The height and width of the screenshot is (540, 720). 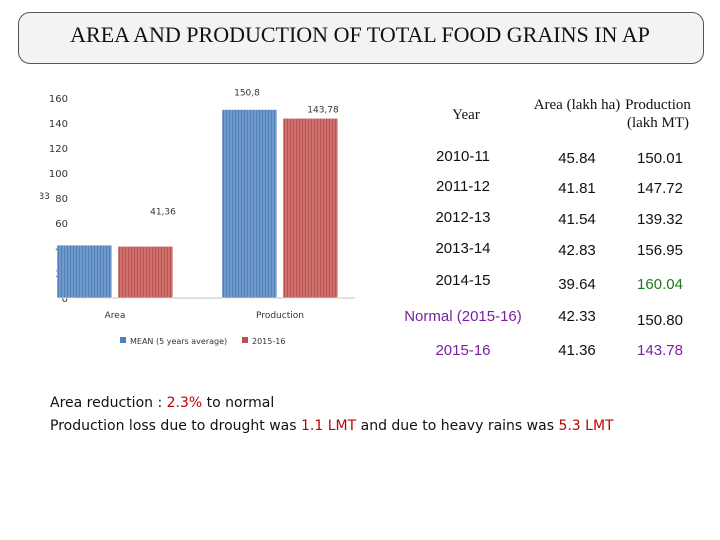 What do you see at coordinates (58, 149) in the screenshot?
I see `y-tick-label: 120` at bounding box center [58, 149].